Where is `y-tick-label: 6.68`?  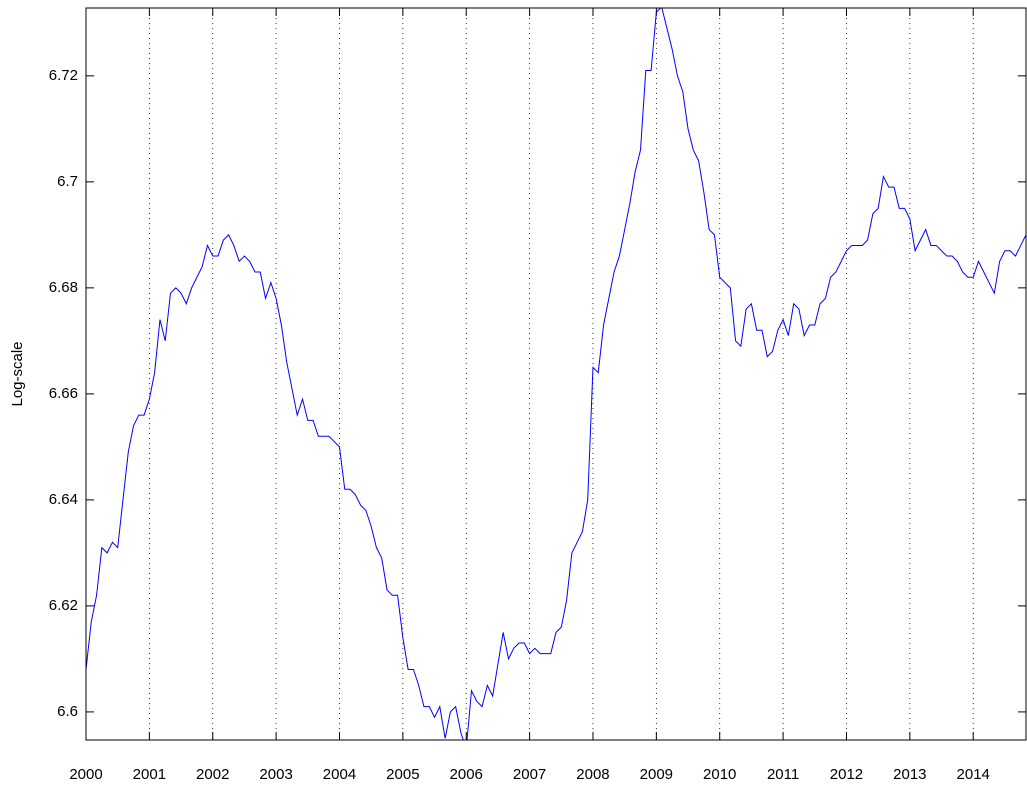
y-tick-label: 6.68 is located at coordinates (63, 287).